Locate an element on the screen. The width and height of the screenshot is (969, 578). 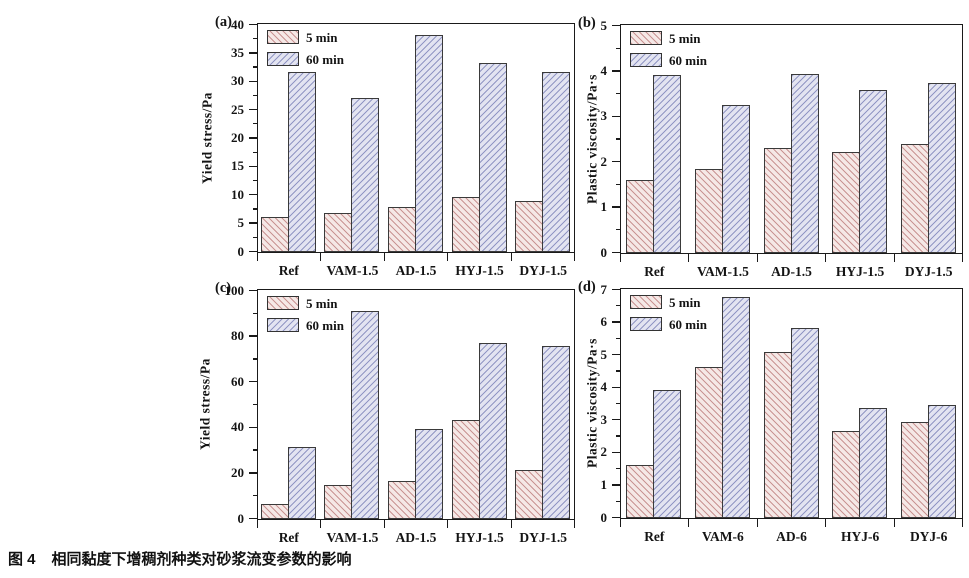
x-category-label-ad-1-5-b: AD-1.5 is located at coordinates (791, 271).